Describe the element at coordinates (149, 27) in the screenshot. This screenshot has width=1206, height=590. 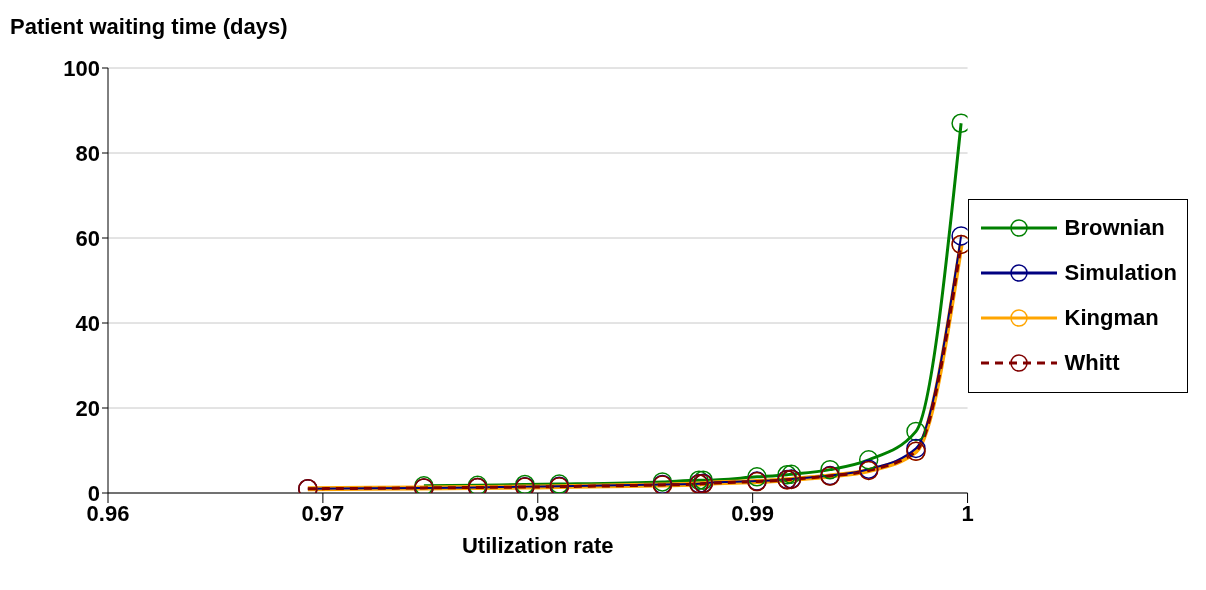
I see `y-axis-title: Patient waiting time (days)` at that location.